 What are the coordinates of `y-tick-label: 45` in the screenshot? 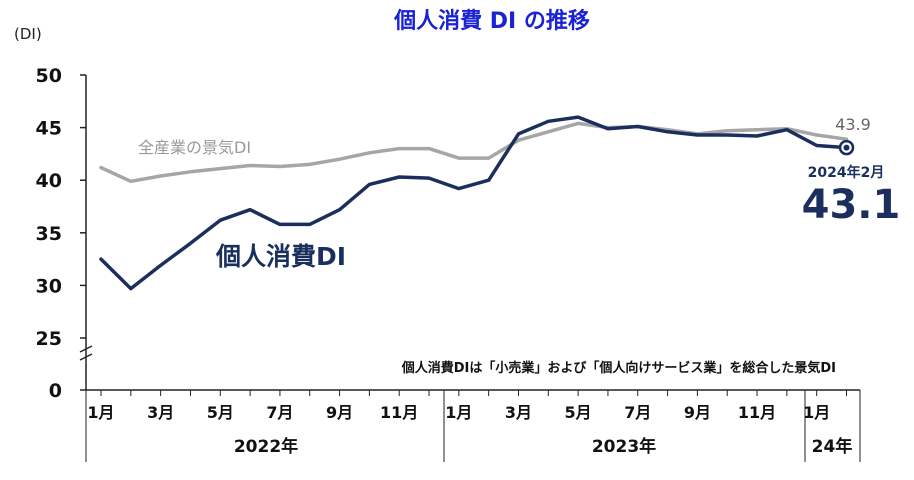 It's located at (49, 129).